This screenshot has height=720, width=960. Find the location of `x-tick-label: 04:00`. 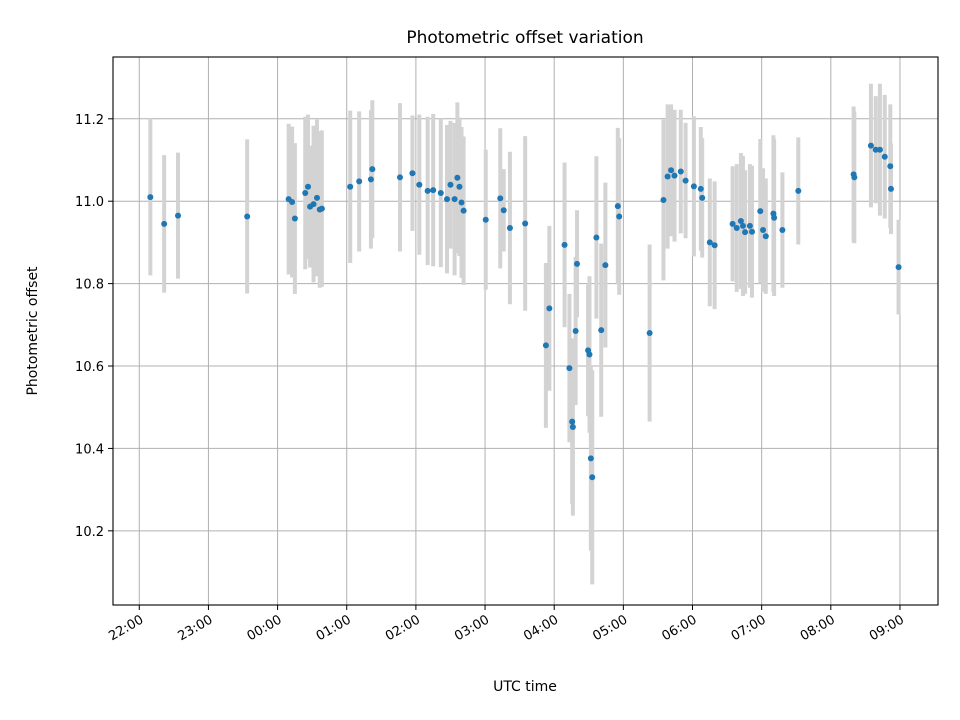

x-tick-label: 04:00 is located at coordinates (541, 628).